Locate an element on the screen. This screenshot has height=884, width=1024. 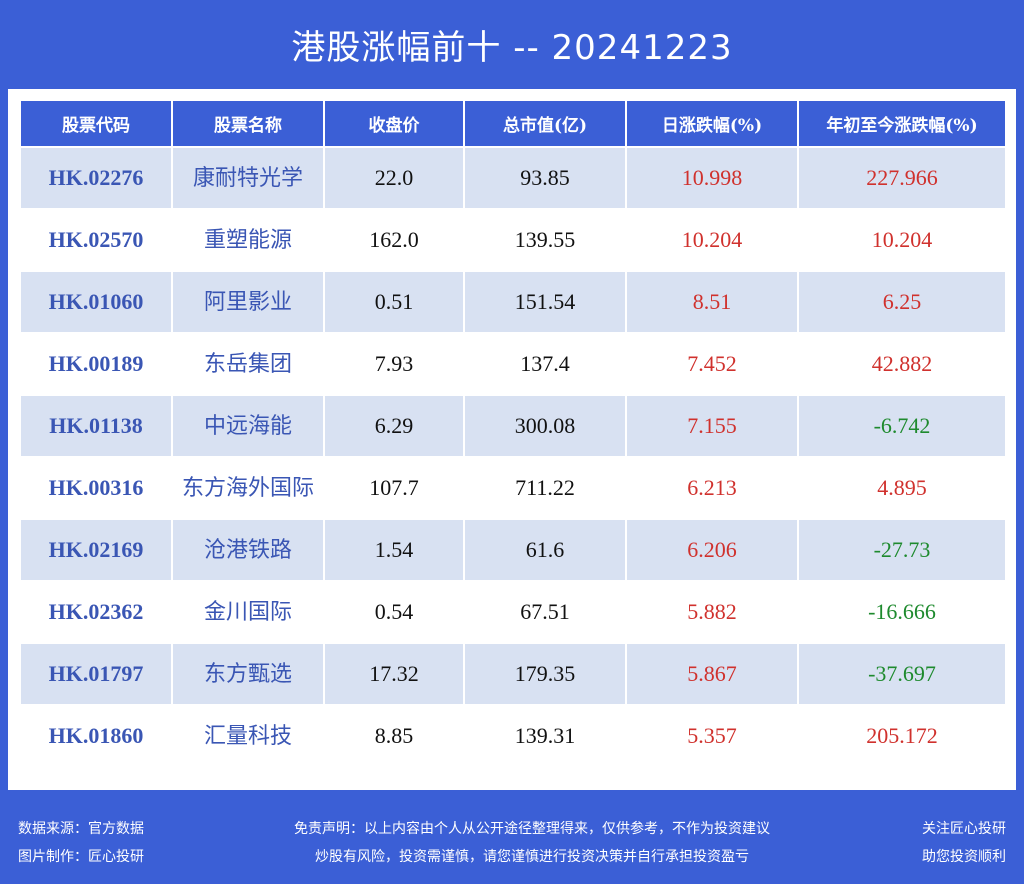
cell-market-cap: 711.22 is located at coordinates (545, 488).